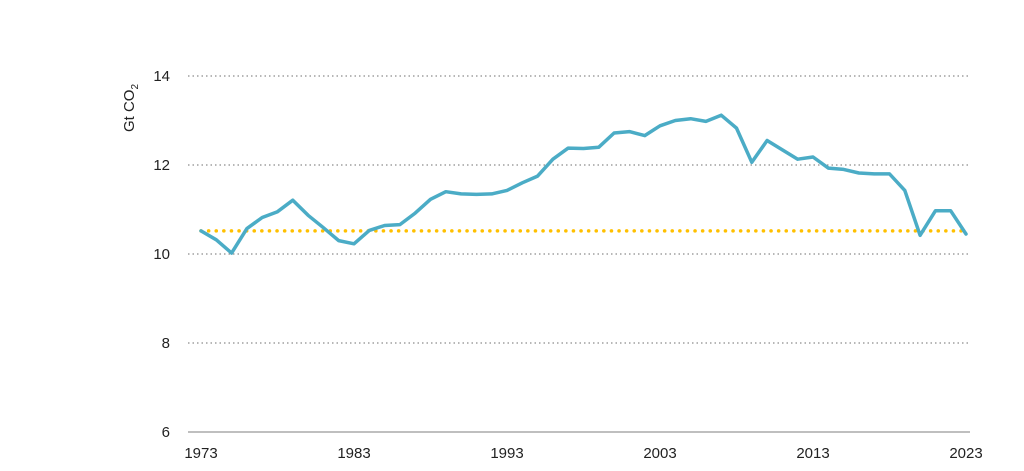  Describe the element at coordinates (506, 453) in the screenshot. I see `x-tick-label: 1993` at that location.